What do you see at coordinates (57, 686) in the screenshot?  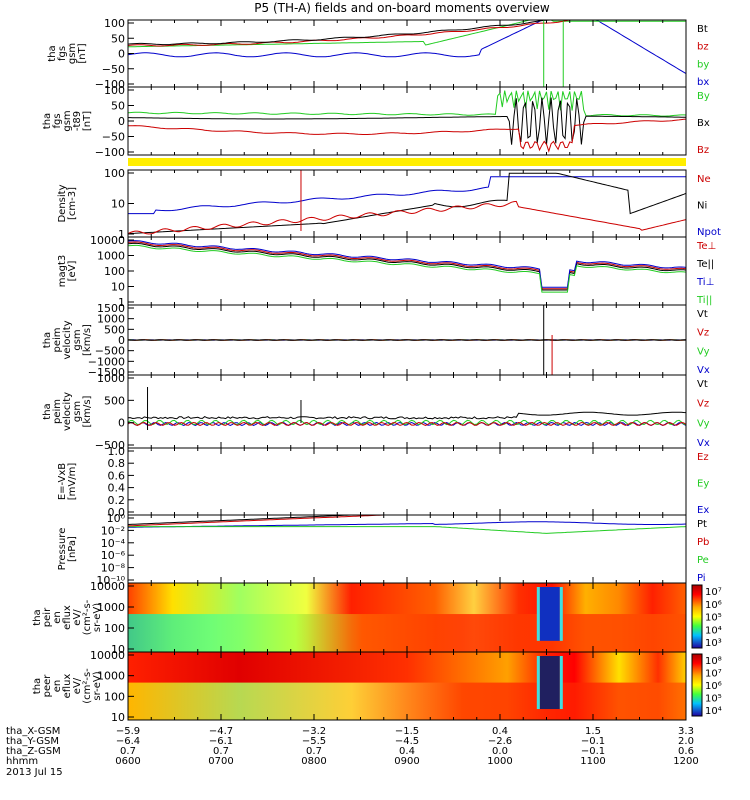 I see `y-axis-label-line: en` at bounding box center [57, 686].